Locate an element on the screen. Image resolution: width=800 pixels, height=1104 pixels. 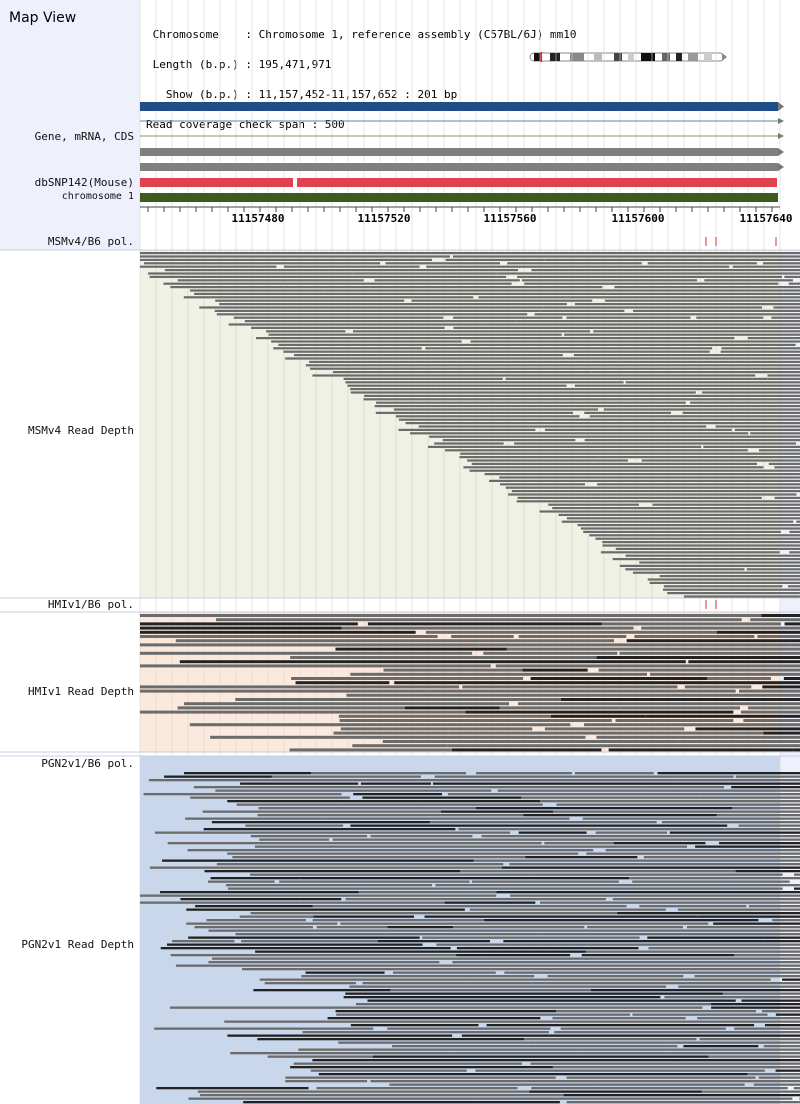
msm-depth-label: MSMv4 Read Depth is located at coordinates (81, 430).